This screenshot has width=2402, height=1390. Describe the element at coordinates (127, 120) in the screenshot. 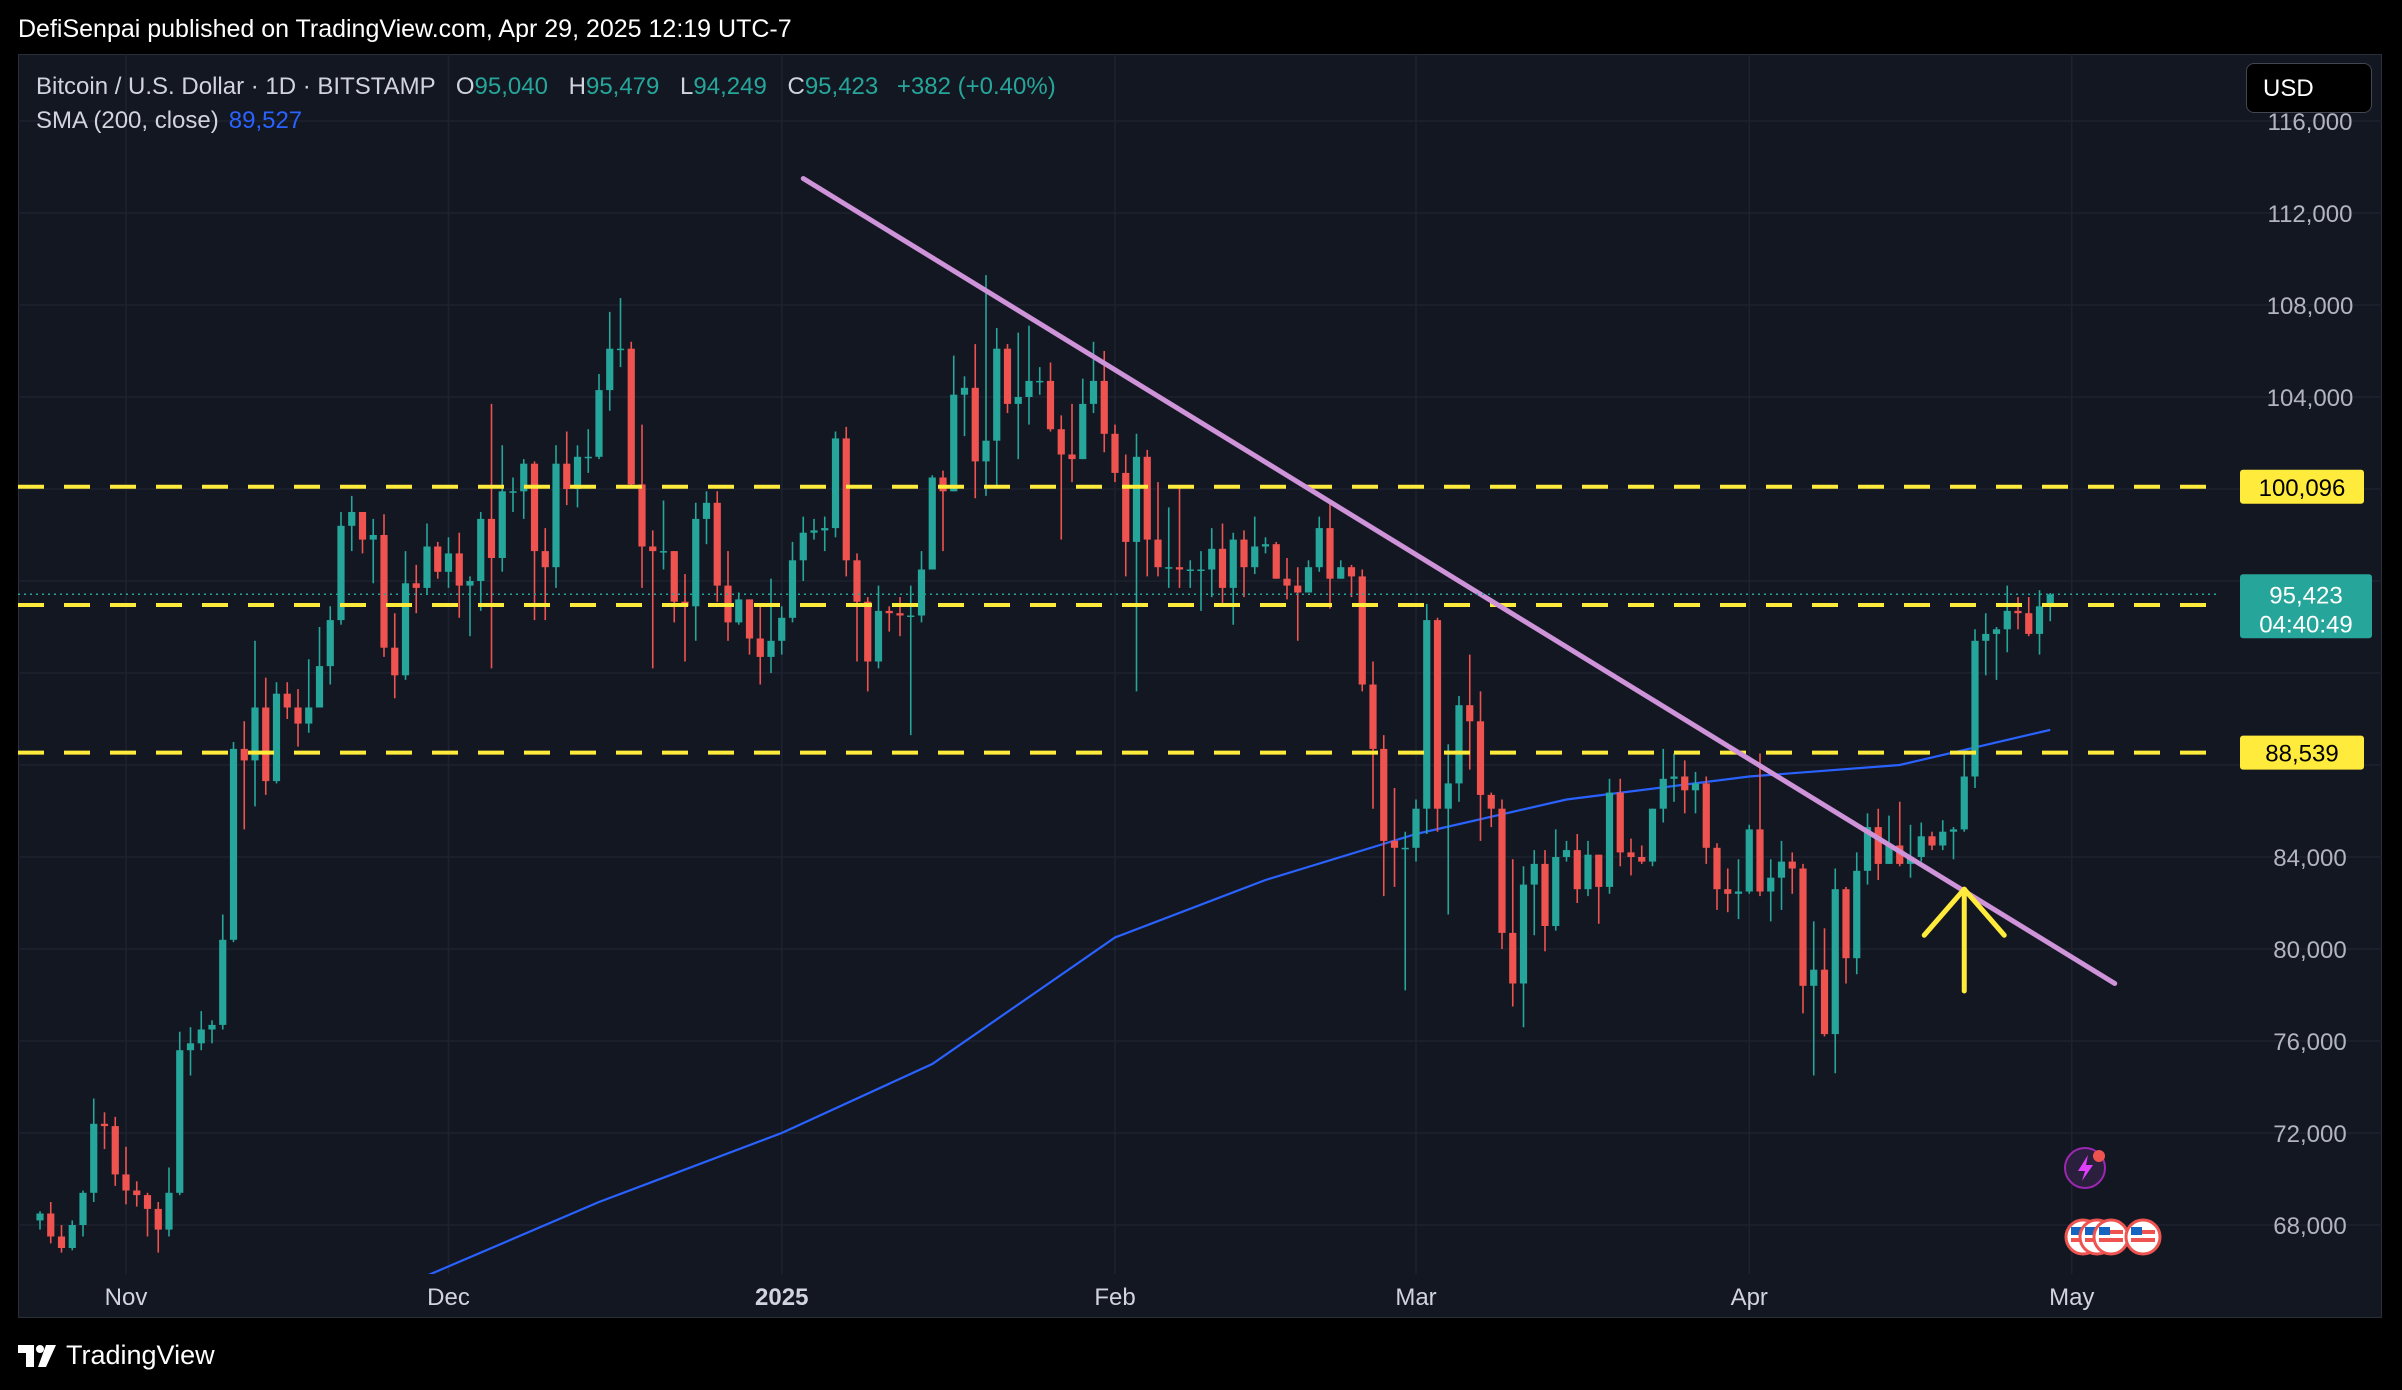

I see `sma-label: SMA (200, close)` at that location.